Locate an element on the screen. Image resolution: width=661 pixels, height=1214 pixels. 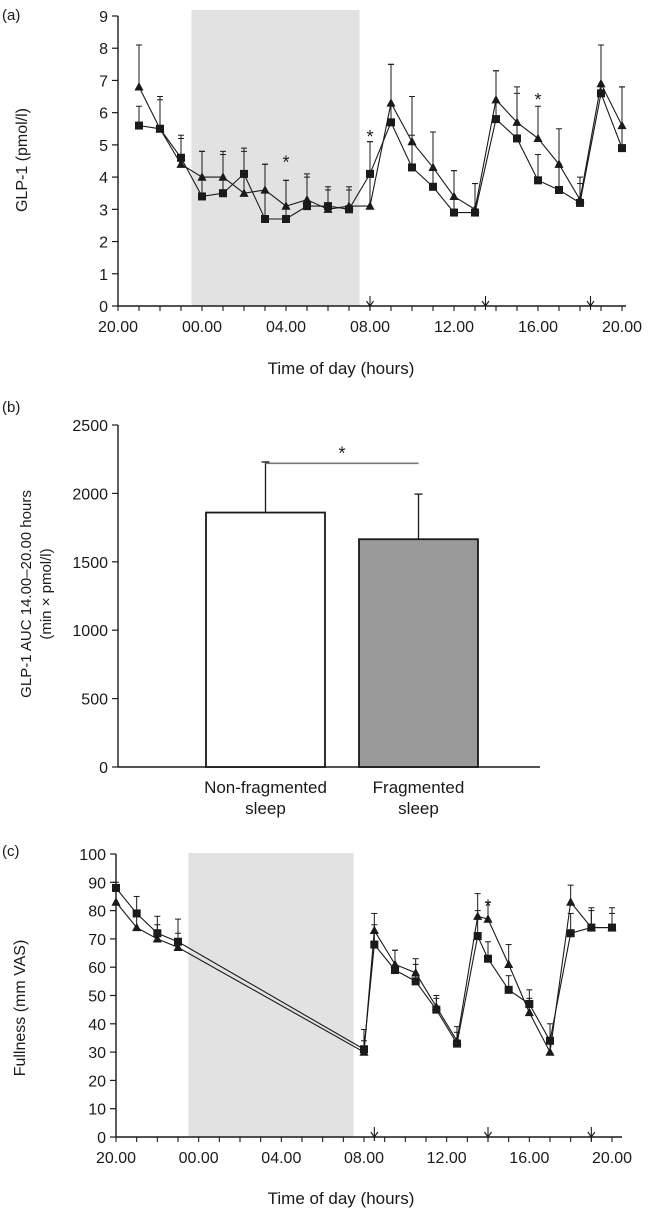
panel-a-y-tick-label: 3 is located at coordinates (103, 210).